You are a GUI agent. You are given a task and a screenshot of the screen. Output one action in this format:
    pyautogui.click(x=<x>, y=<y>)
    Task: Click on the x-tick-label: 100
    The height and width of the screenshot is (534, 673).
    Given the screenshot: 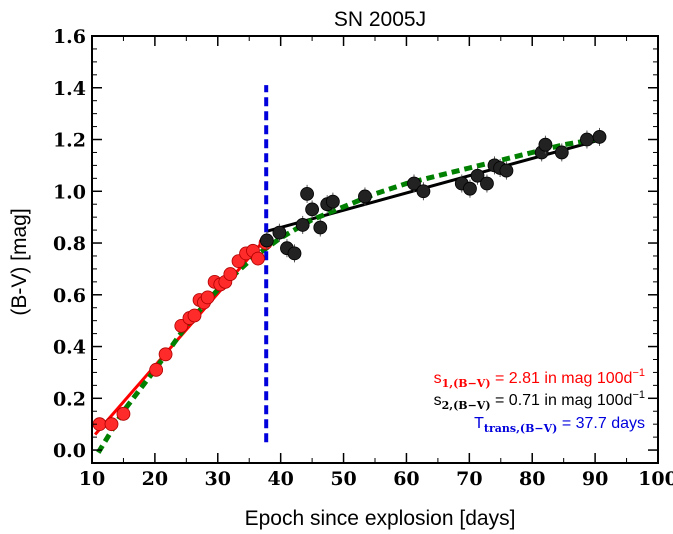 What is the action you would take?
    pyautogui.click(x=655, y=479)
    